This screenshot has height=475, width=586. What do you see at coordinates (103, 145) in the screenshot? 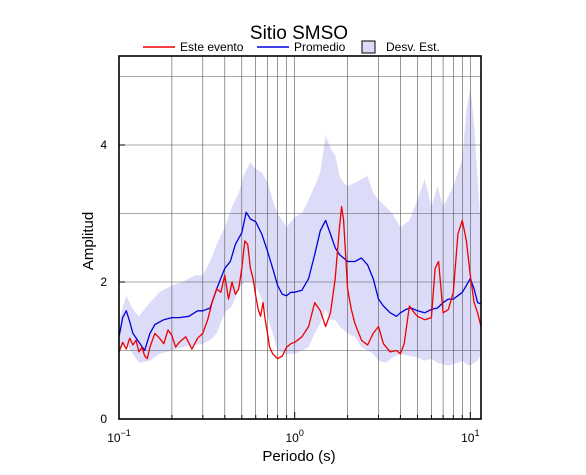
I see `y-tick-label: 4` at bounding box center [103, 145].